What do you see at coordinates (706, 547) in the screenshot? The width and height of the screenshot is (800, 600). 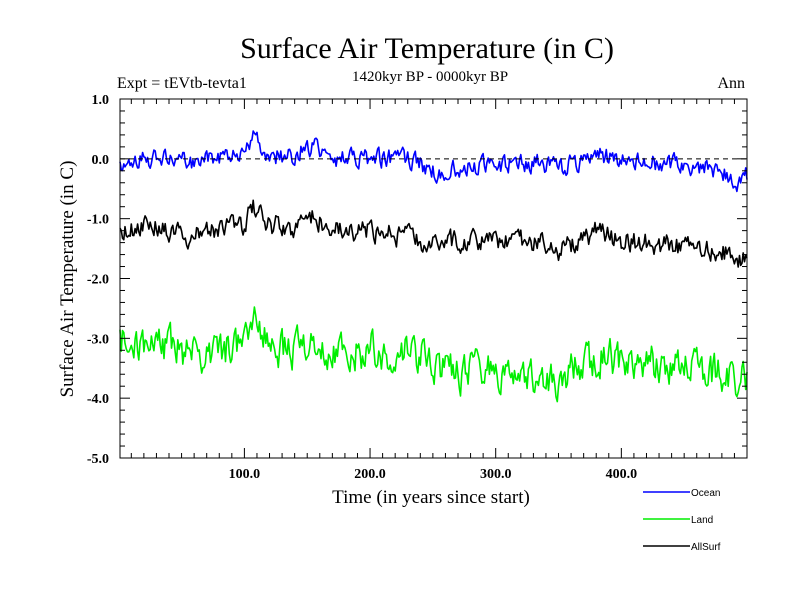 I see `legend-label-allsurf: AllSurf` at bounding box center [706, 547].